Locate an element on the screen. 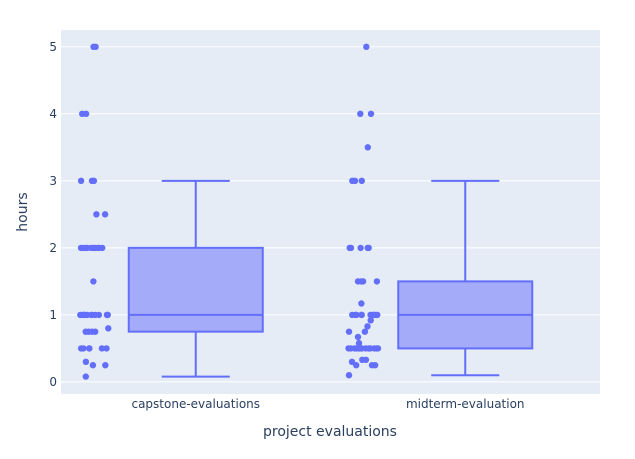  y-tick-label-5: 5 is located at coordinates (53, 47).